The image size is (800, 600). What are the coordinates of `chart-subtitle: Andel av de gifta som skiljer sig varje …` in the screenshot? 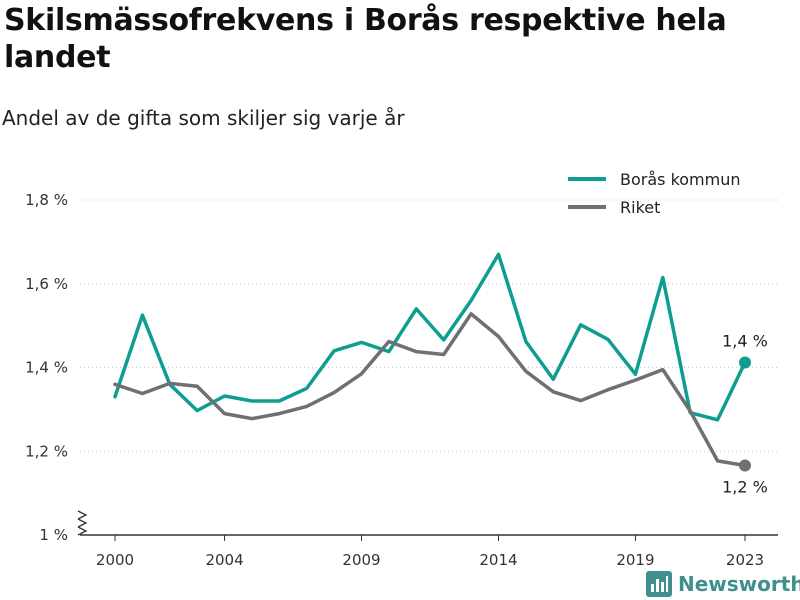 It's located at (203, 118).